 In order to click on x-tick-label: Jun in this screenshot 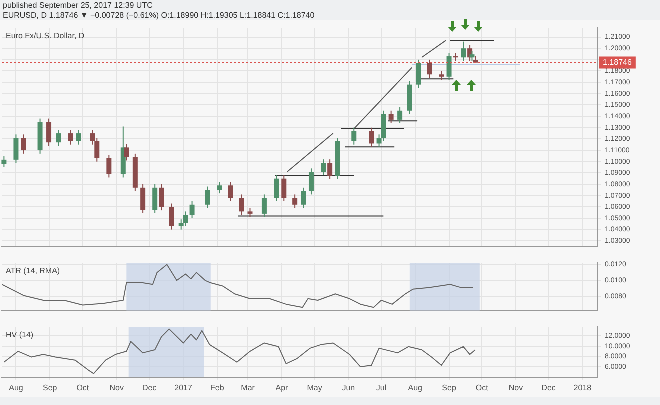, I will do `click(349, 387)`.